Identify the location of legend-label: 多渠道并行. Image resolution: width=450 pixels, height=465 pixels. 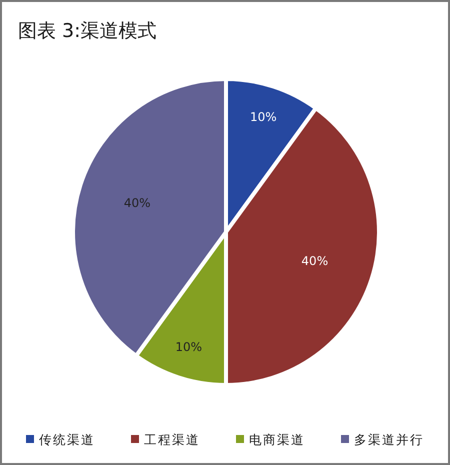
(389, 439).